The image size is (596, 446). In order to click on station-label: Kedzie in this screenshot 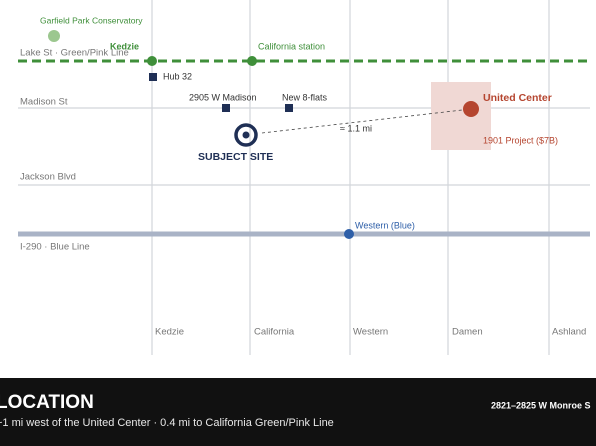, I will do `click(124, 46)`.